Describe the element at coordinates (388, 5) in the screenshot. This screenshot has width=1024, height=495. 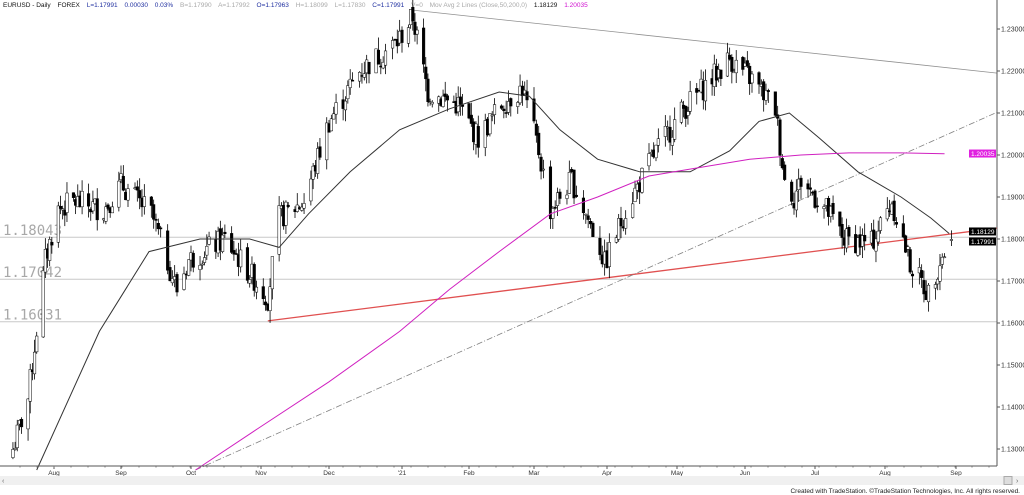
I see `close: C=1.17991` at that location.